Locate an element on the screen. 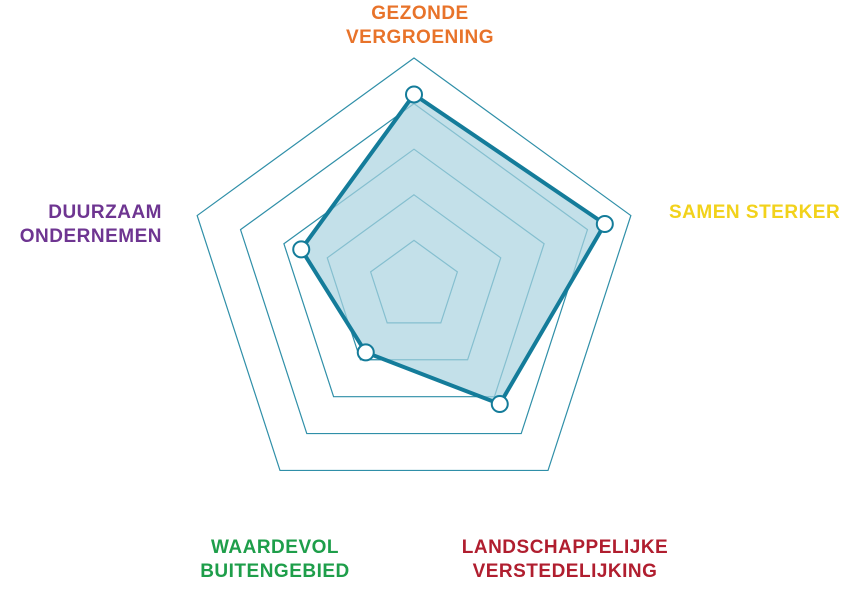 The width and height of the screenshot is (865, 592). axis-label-line: VERSTEDELIJKING is located at coordinates (565, 571).